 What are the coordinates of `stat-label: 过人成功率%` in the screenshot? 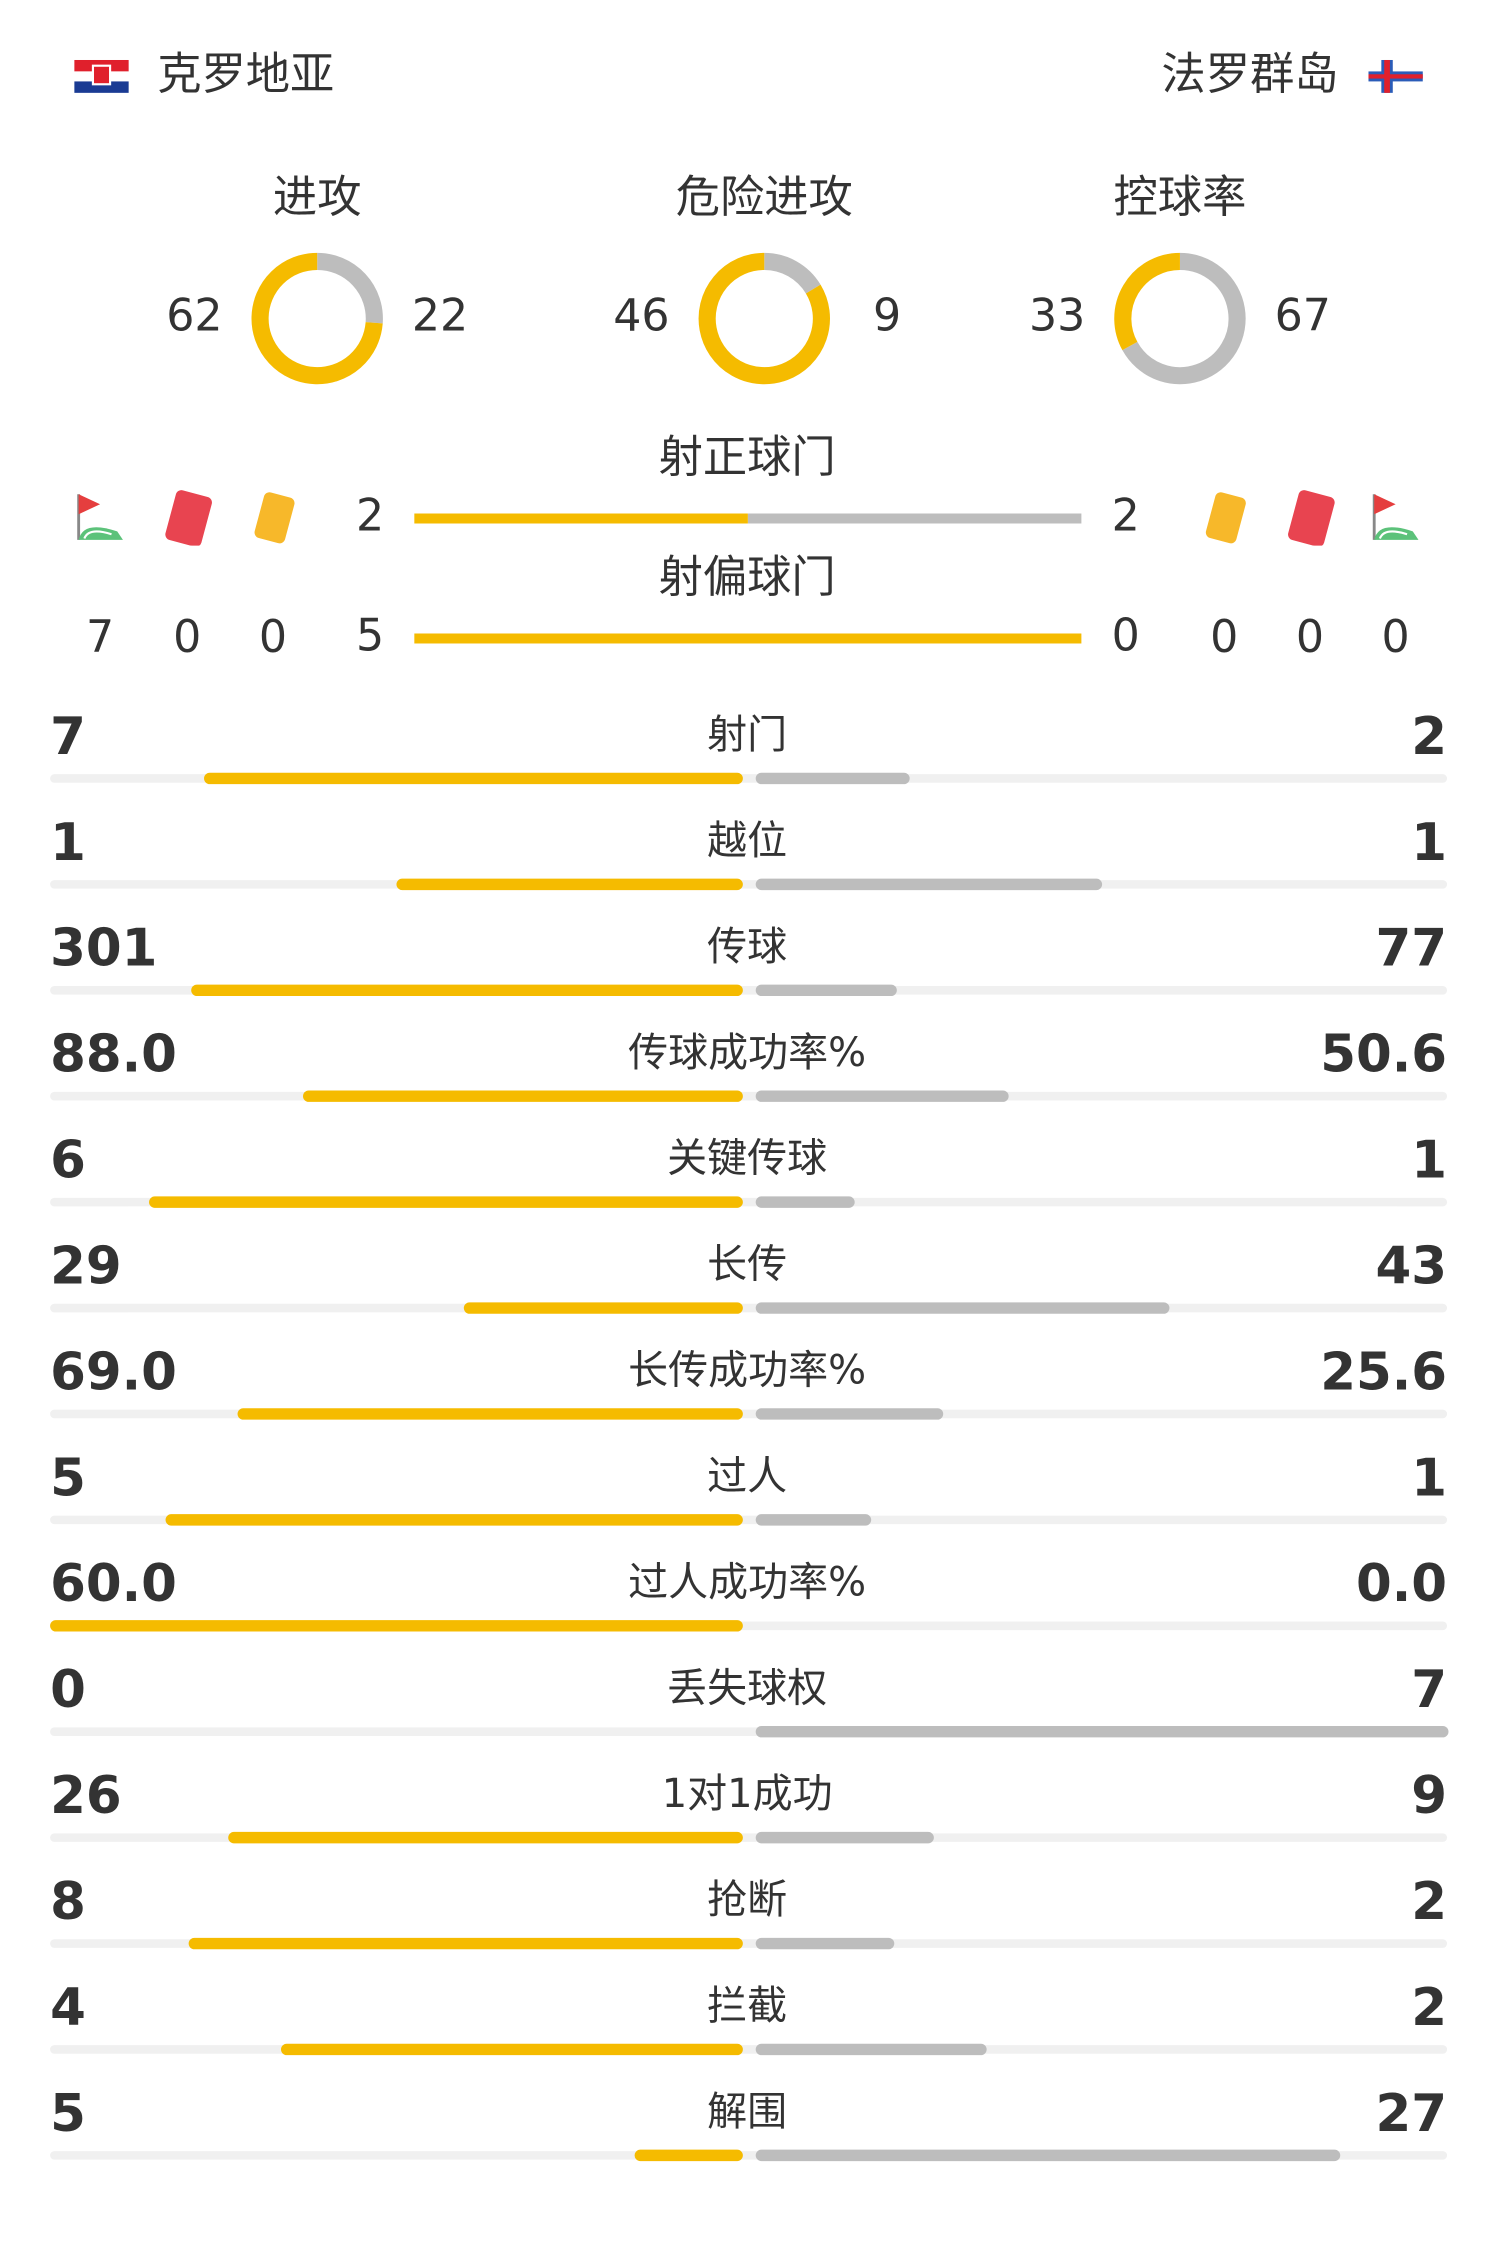 It's located at (747, 1582).